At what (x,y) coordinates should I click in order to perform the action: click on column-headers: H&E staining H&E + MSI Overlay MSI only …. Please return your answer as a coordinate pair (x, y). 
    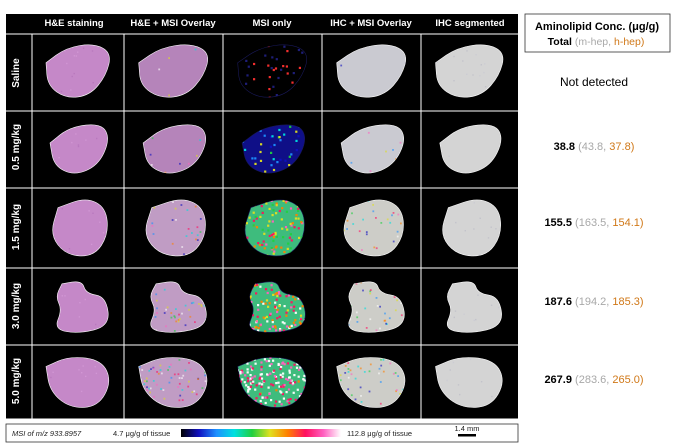
    Looking at the image, I should click on (274, 23).